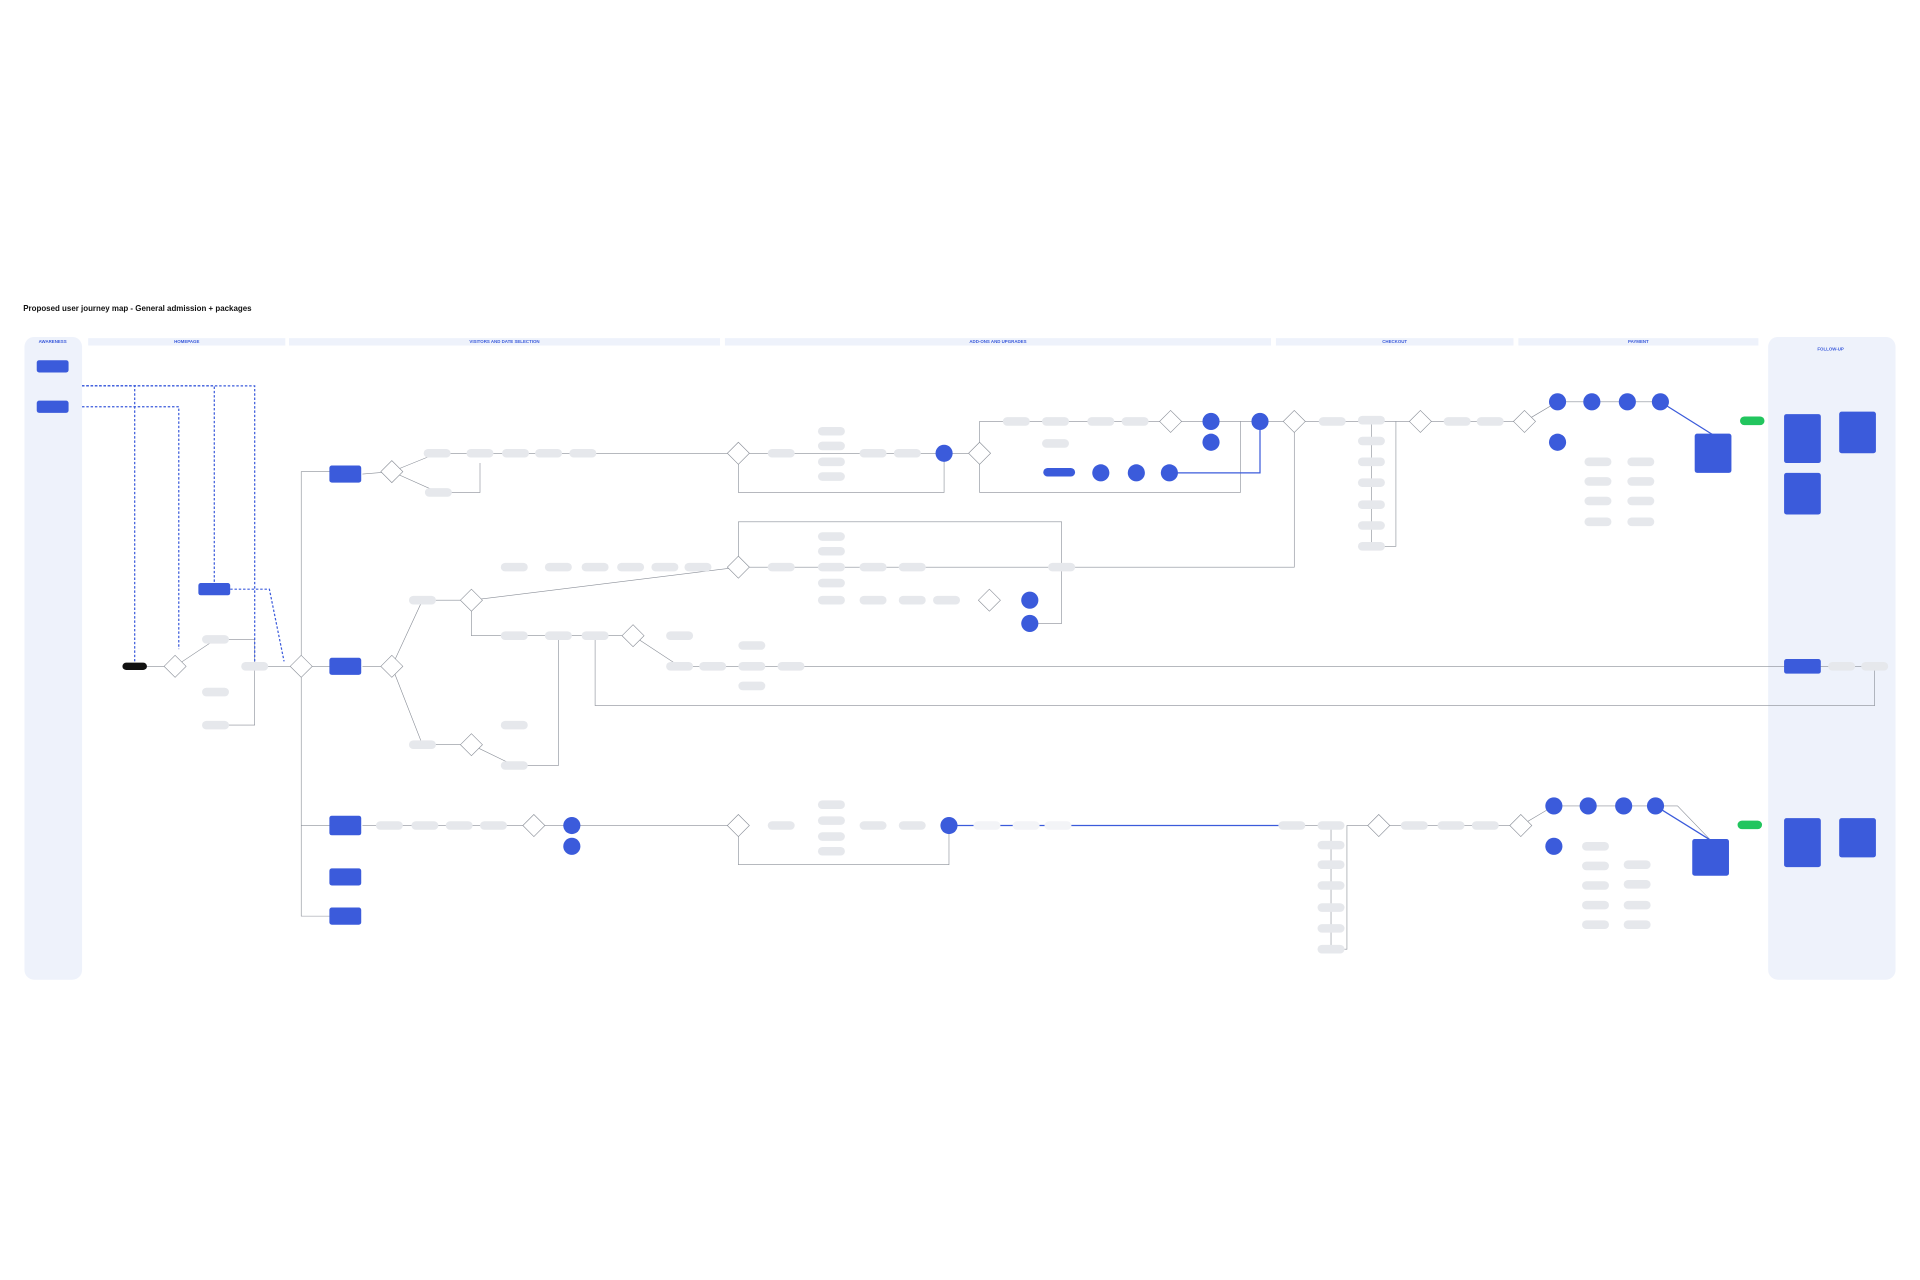 The image size is (1920, 1280). What do you see at coordinates (1752, 421) in the screenshot?
I see `success` at bounding box center [1752, 421].